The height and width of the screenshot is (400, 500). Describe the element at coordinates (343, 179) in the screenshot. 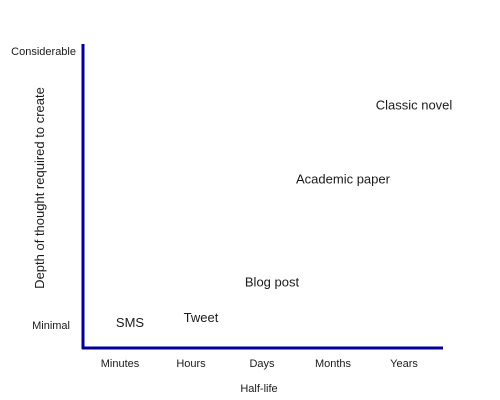

I see `point-academic-paper: Academic paper` at that location.